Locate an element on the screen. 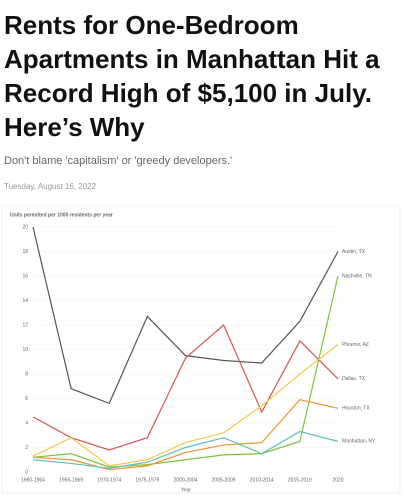 The width and height of the screenshot is (402, 500). y-tick-label: 2 is located at coordinates (26, 448).